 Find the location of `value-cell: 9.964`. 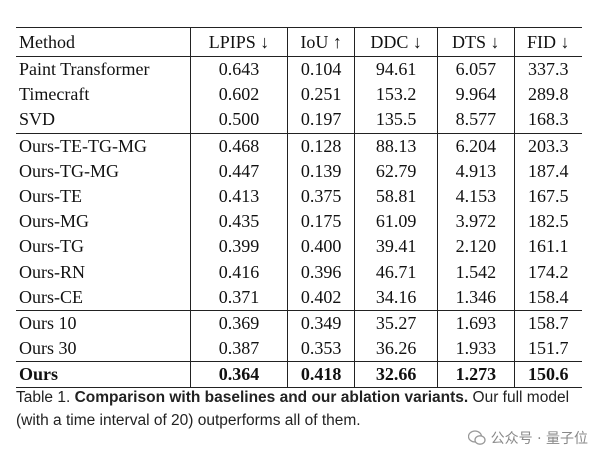

value-cell: 9.964 is located at coordinates (476, 95).